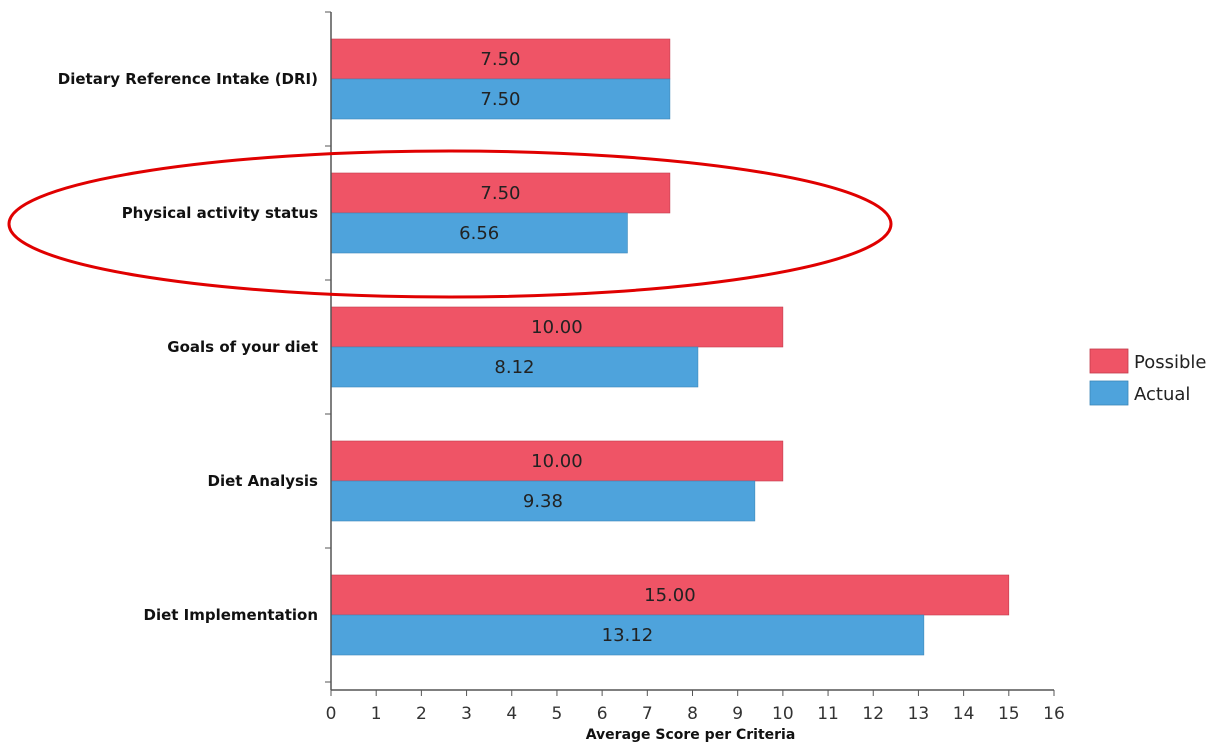  I want to click on possible-legend-swatch, so click(1109, 361).